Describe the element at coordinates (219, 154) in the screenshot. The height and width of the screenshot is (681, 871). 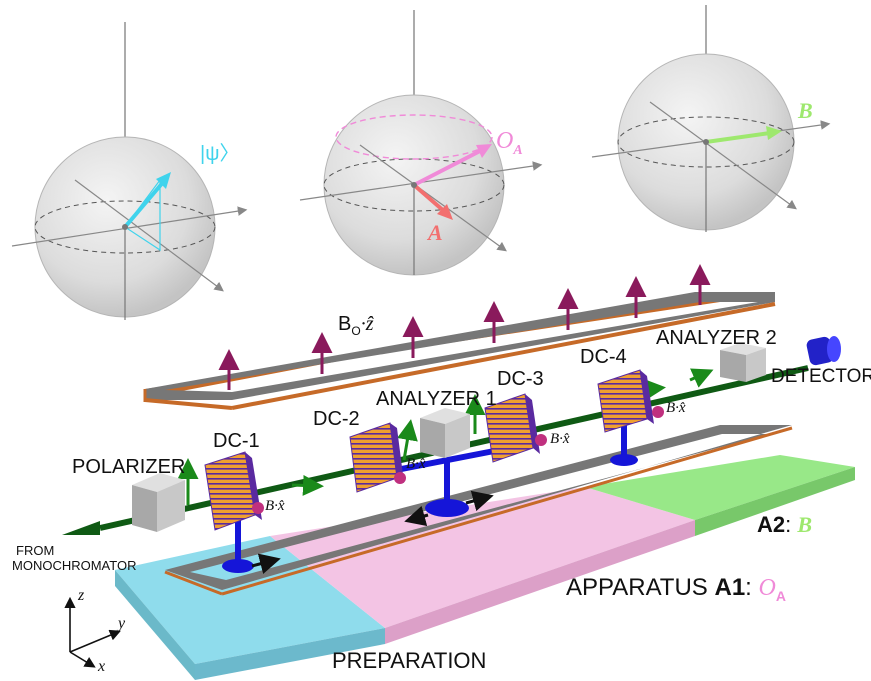
I see `psi-label: |ψ〉` at that location.